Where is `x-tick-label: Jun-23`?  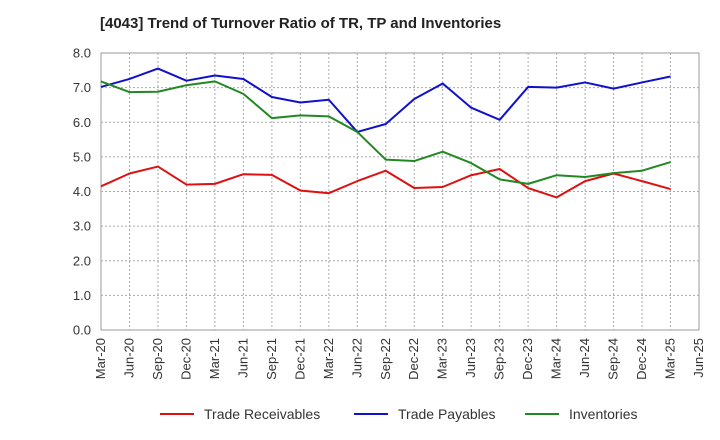
x-tick-label: Jun-23 is located at coordinates (470, 358).